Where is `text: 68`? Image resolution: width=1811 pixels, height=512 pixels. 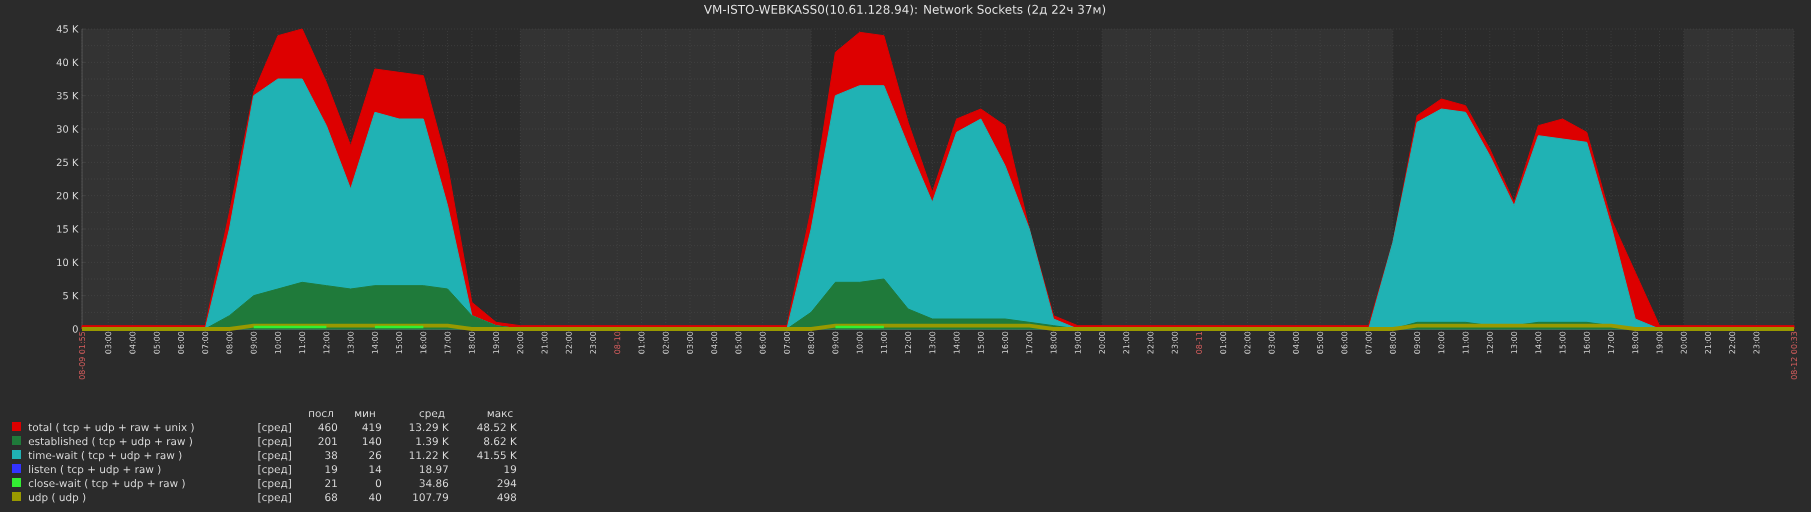
text: 68 is located at coordinates (331, 497).